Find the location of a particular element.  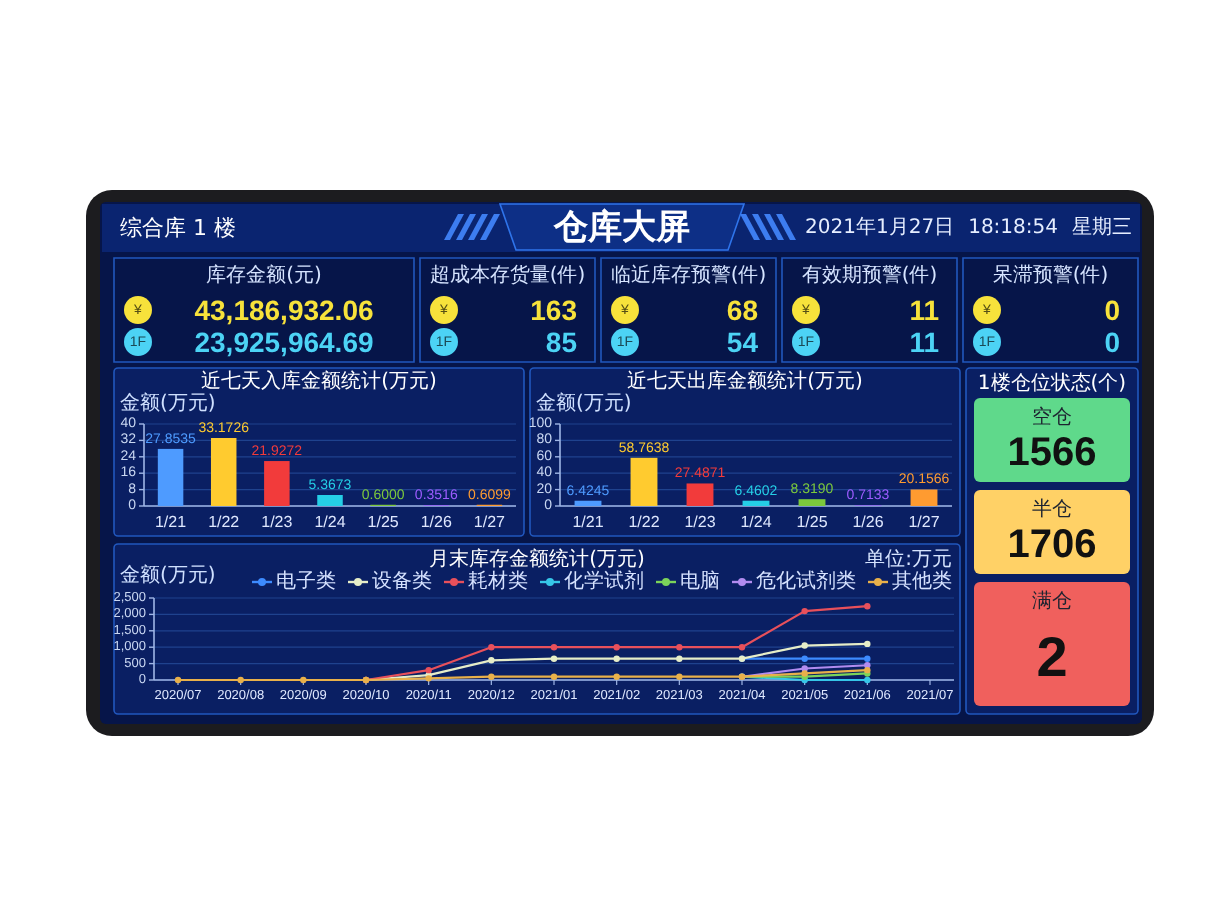

card-heading: 临近库存预警(件) is located at coordinates (688, 276).